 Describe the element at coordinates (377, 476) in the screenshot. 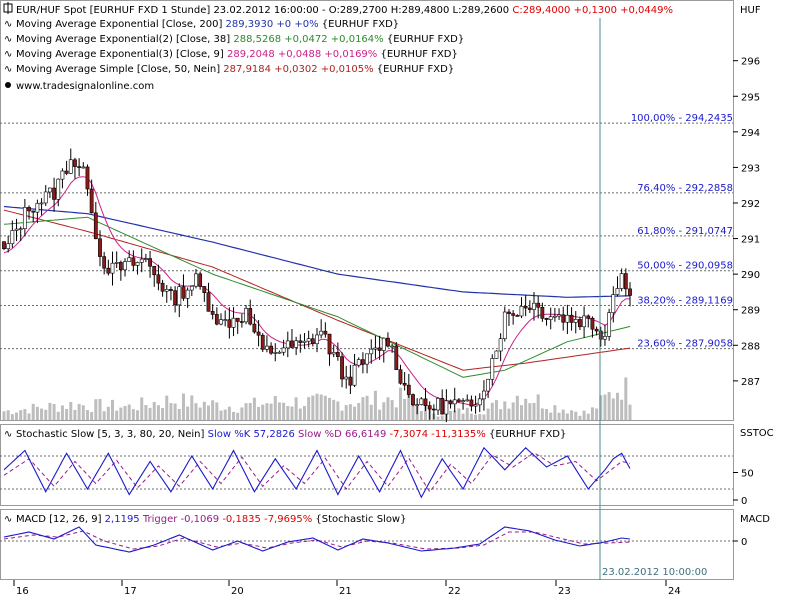

I see `stochastic-lines: 0 50` at that location.